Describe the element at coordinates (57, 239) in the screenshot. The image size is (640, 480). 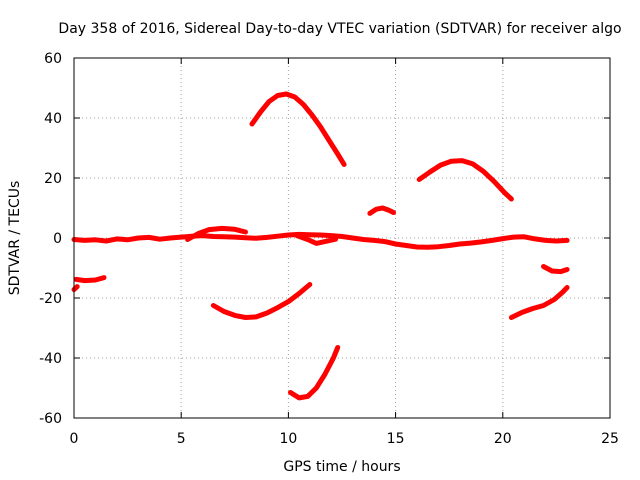
I see `y-tick-label: 0` at that location.